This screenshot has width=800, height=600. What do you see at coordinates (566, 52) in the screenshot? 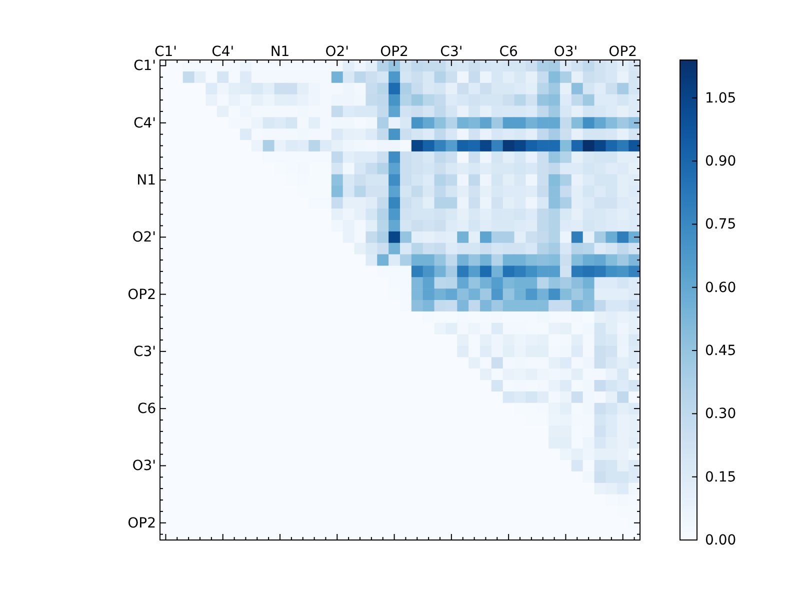
I see `x-tick-label: O3'` at bounding box center [566, 52].